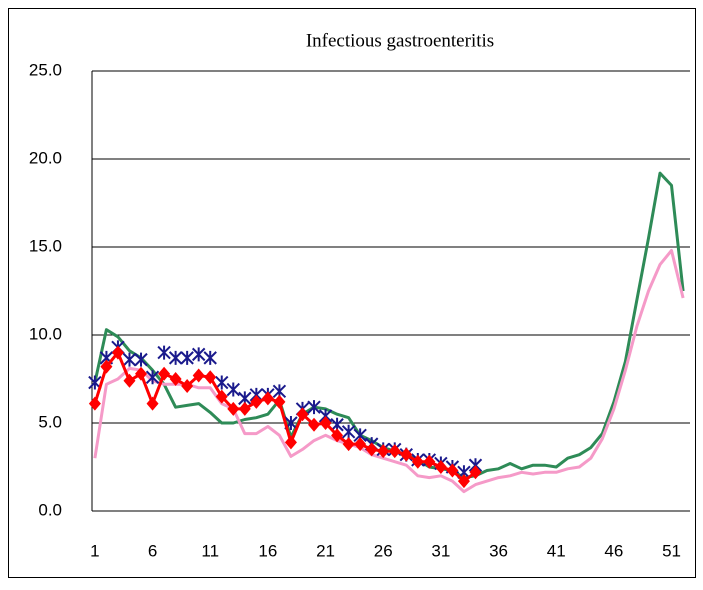  What do you see at coordinates (210, 550) in the screenshot?
I see `x-tick-label: 11` at bounding box center [210, 550].